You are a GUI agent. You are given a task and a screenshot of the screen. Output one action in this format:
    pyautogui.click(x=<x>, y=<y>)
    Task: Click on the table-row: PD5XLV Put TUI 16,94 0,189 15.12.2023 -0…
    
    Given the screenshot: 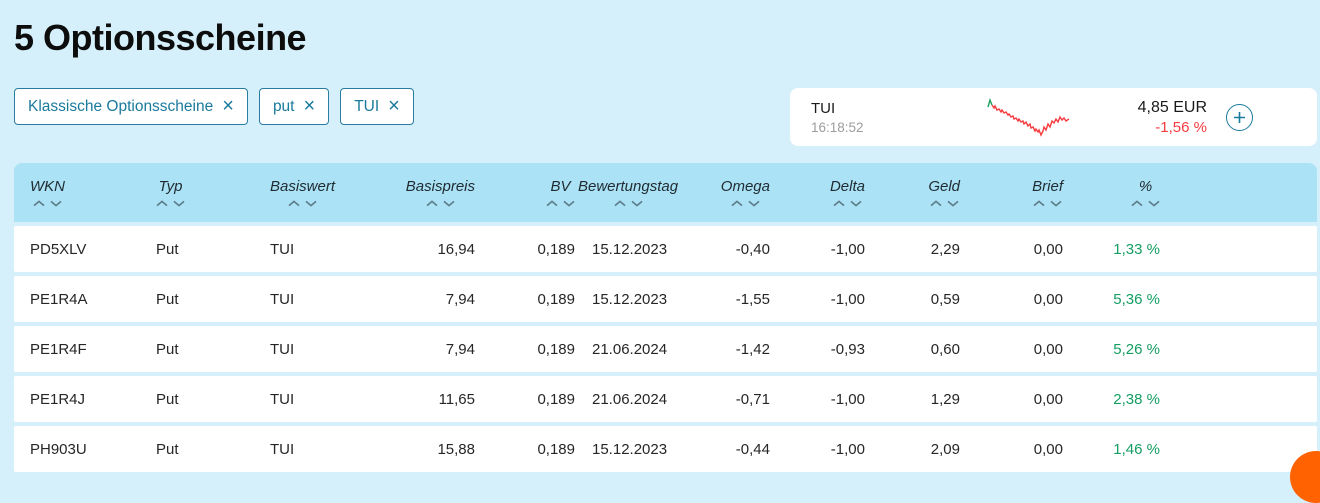 What is the action you would take?
    pyautogui.click(x=665, y=249)
    